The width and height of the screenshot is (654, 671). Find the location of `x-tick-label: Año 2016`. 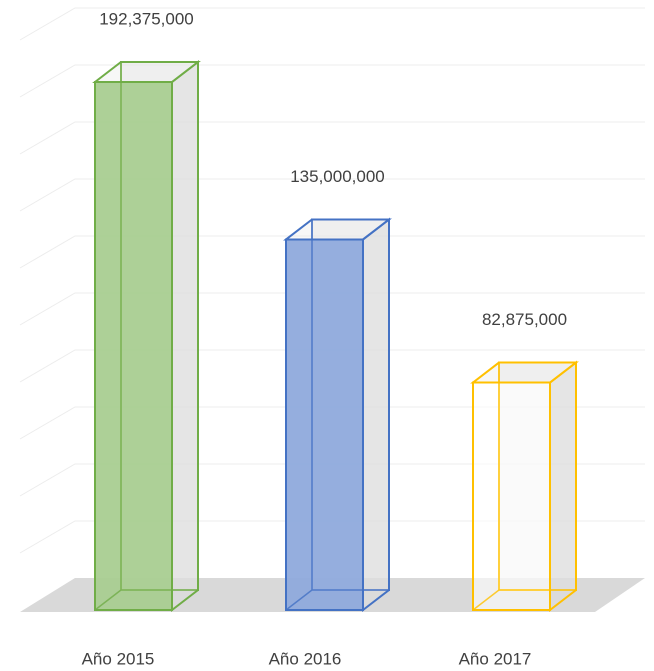

x-tick-label: Año 2016 is located at coordinates (305, 658).